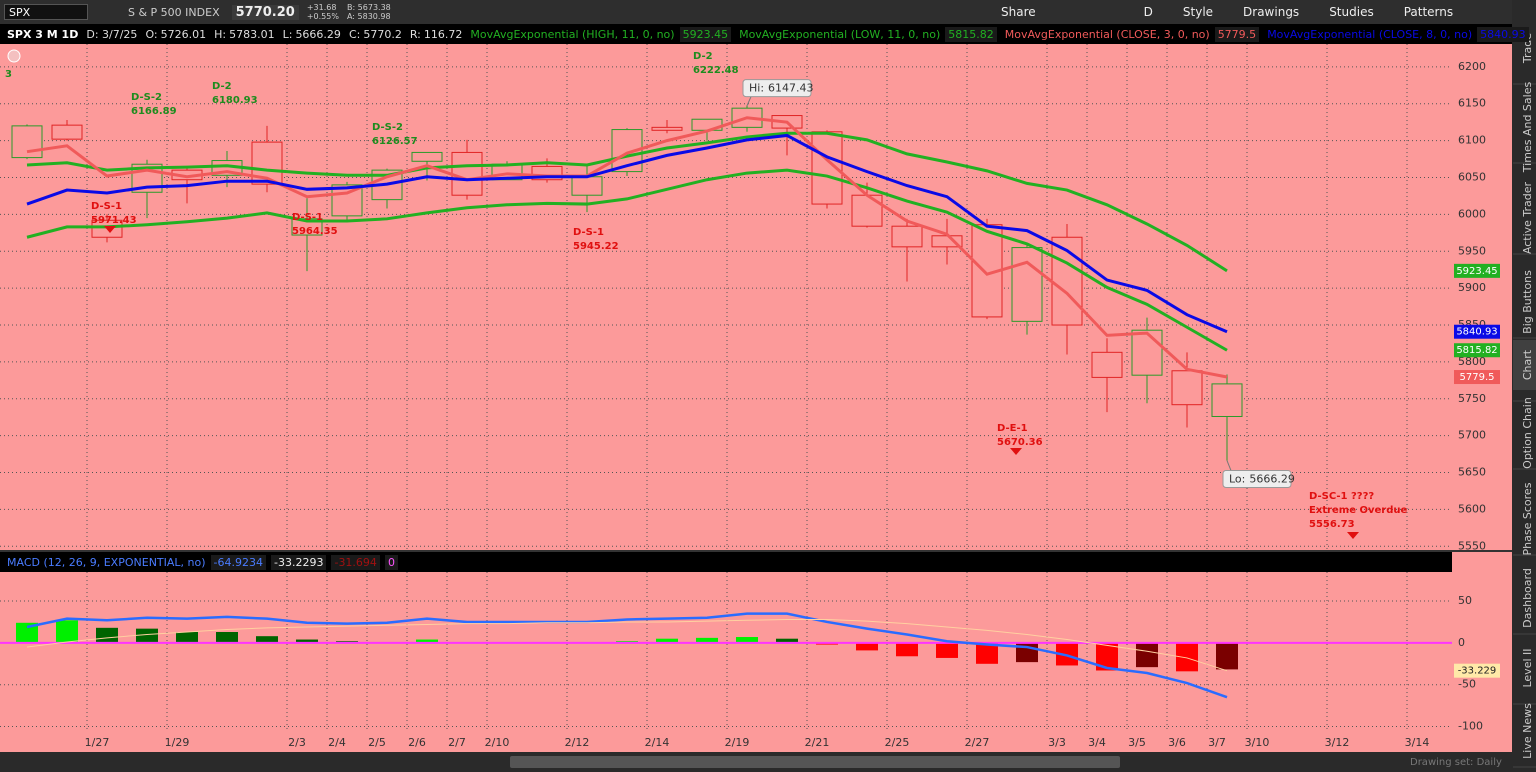 The image size is (1536, 772). What do you see at coordinates (1527, 364) in the screenshot?
I see `sidebar-tab: Chart` at bounding box center [1527, 364].